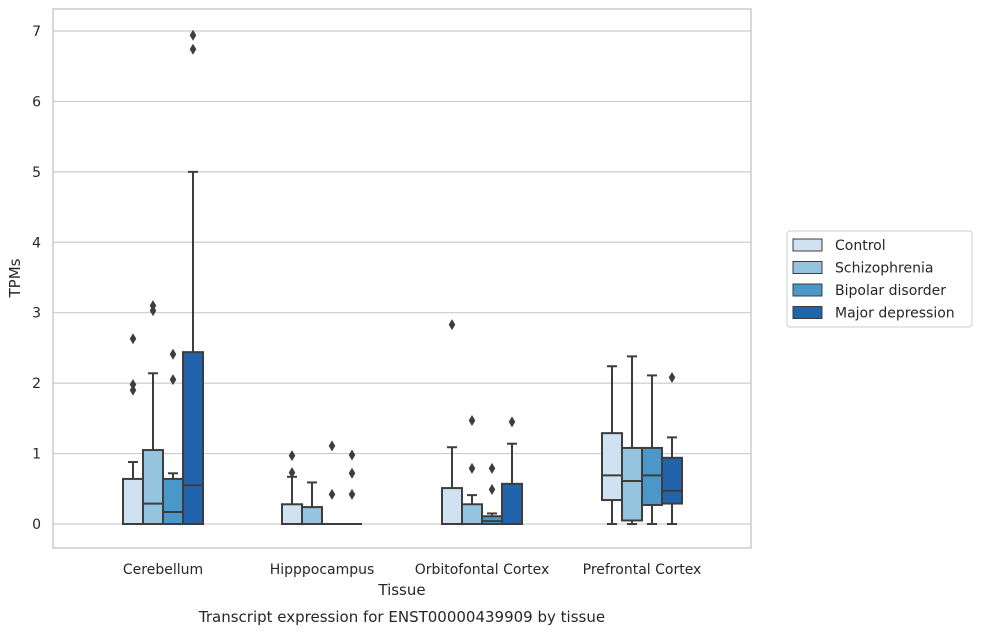  Describe the element at coordinates (163, 570) in the screenshot. I see `x-tick-label: Cerebellum` at that location.